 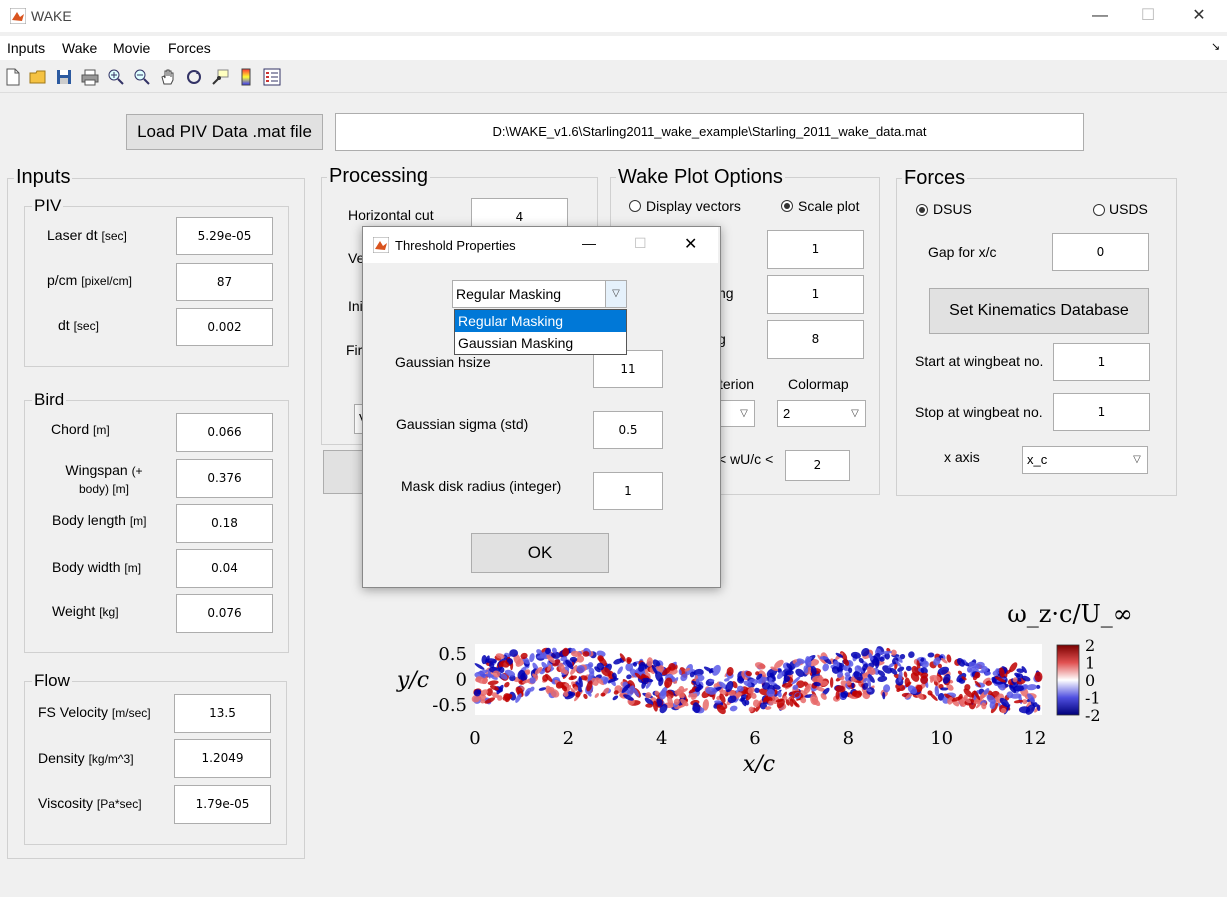 I want to click on x-axis-dropdown: x_c ▽, so click(x=1085, y=460).